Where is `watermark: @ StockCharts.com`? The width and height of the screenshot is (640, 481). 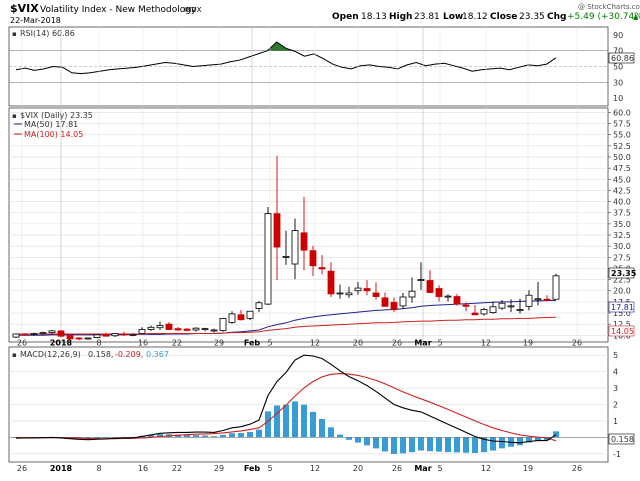 watermark: @ StockCharts.com is located at coordinates (609, 7).